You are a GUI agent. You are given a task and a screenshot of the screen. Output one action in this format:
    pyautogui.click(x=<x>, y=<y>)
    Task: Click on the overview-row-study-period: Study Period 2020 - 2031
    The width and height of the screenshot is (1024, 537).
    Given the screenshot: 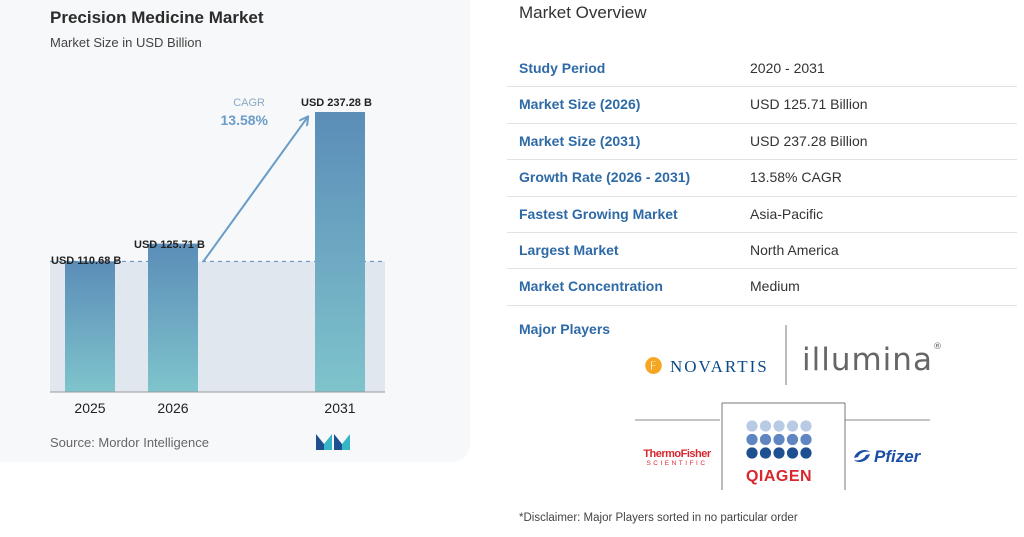 What is the action you would take?
    pyautogui.click(x=762, y=69)
    